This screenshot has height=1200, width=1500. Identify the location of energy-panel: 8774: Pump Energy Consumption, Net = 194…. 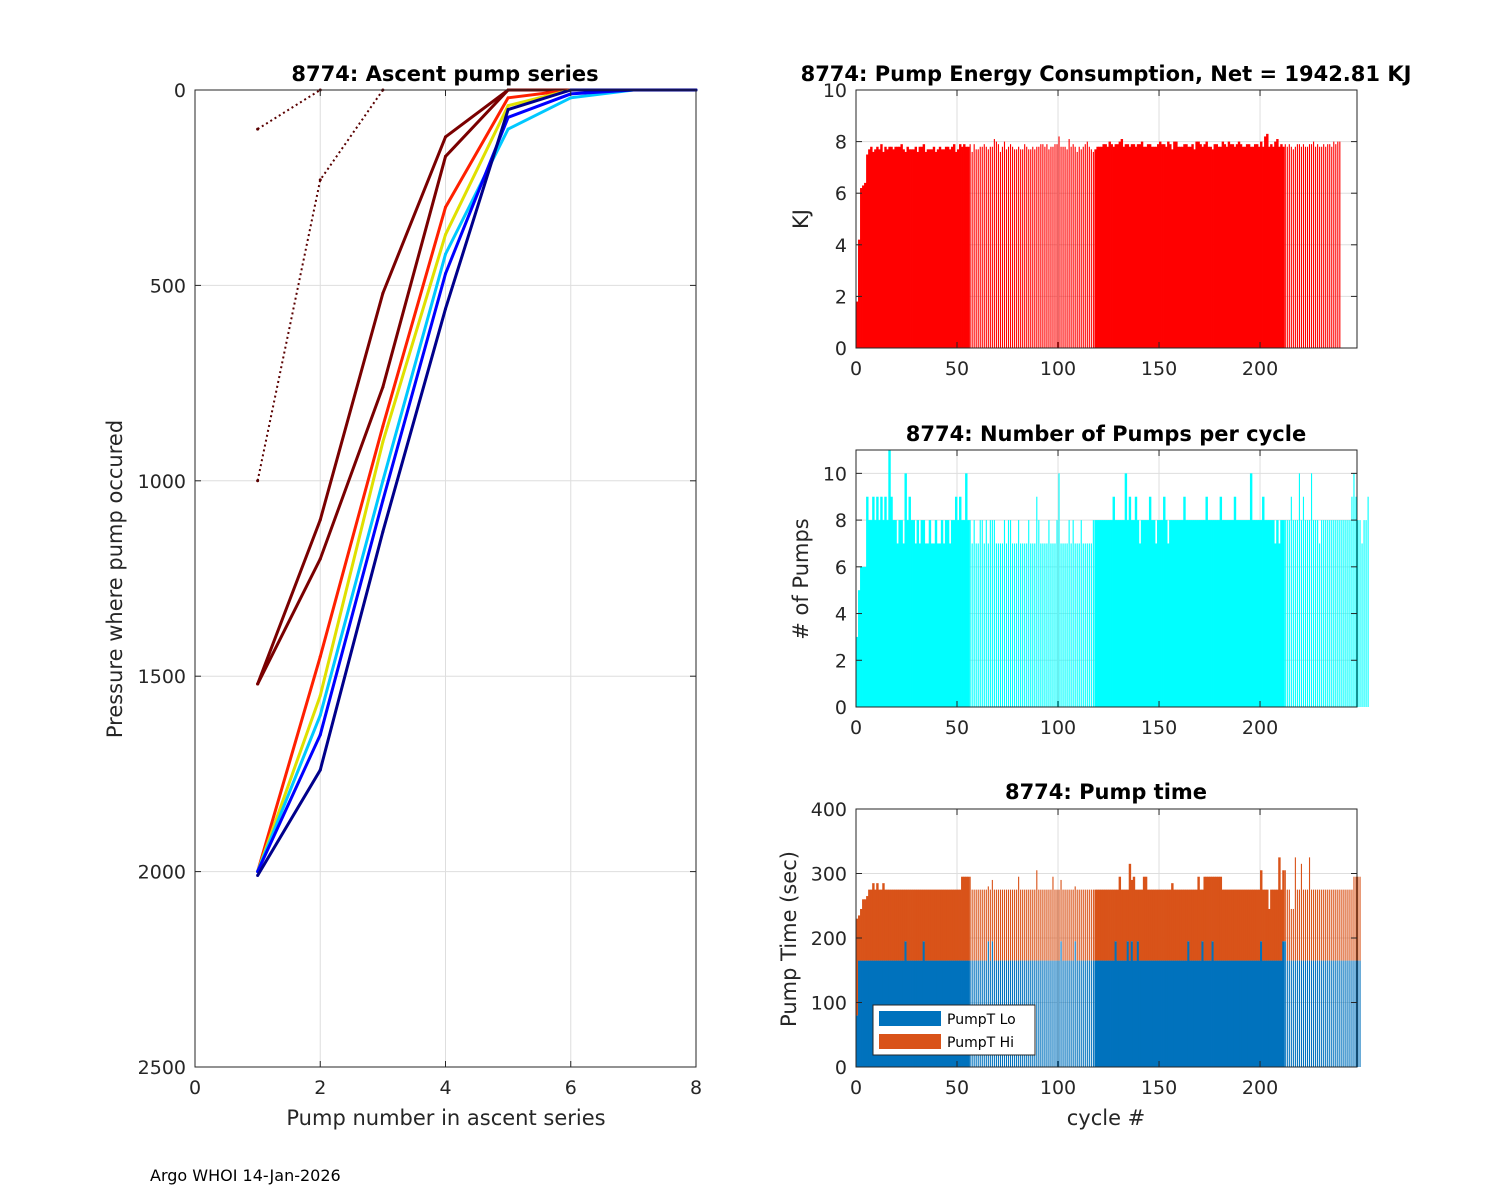
(1100, 221).